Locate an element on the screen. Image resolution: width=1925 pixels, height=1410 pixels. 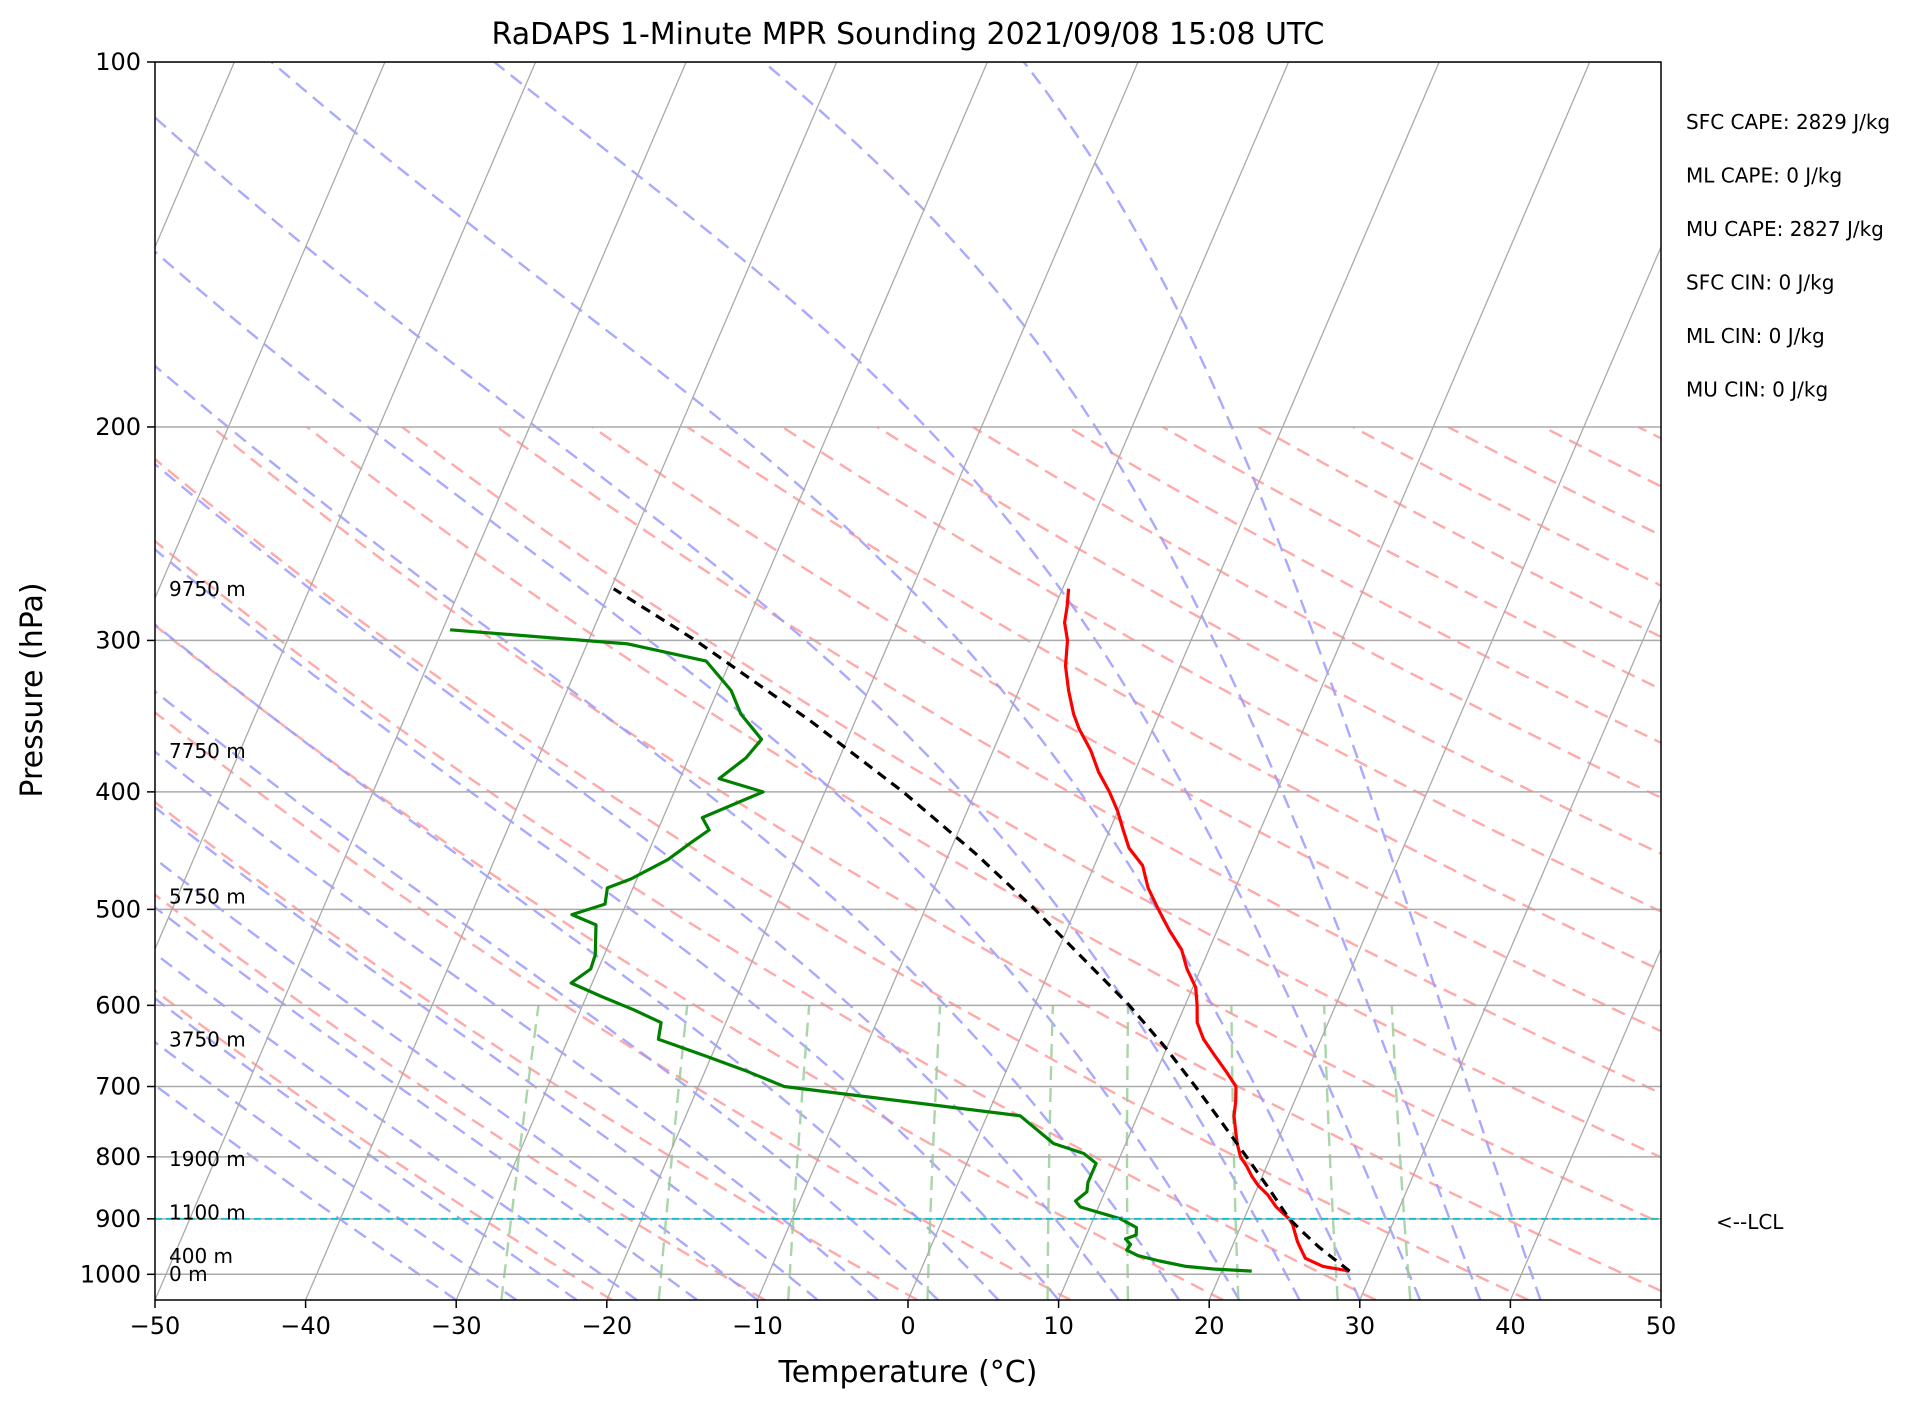
x-tick-label: 10 is located at coordinates (1058, 1326).